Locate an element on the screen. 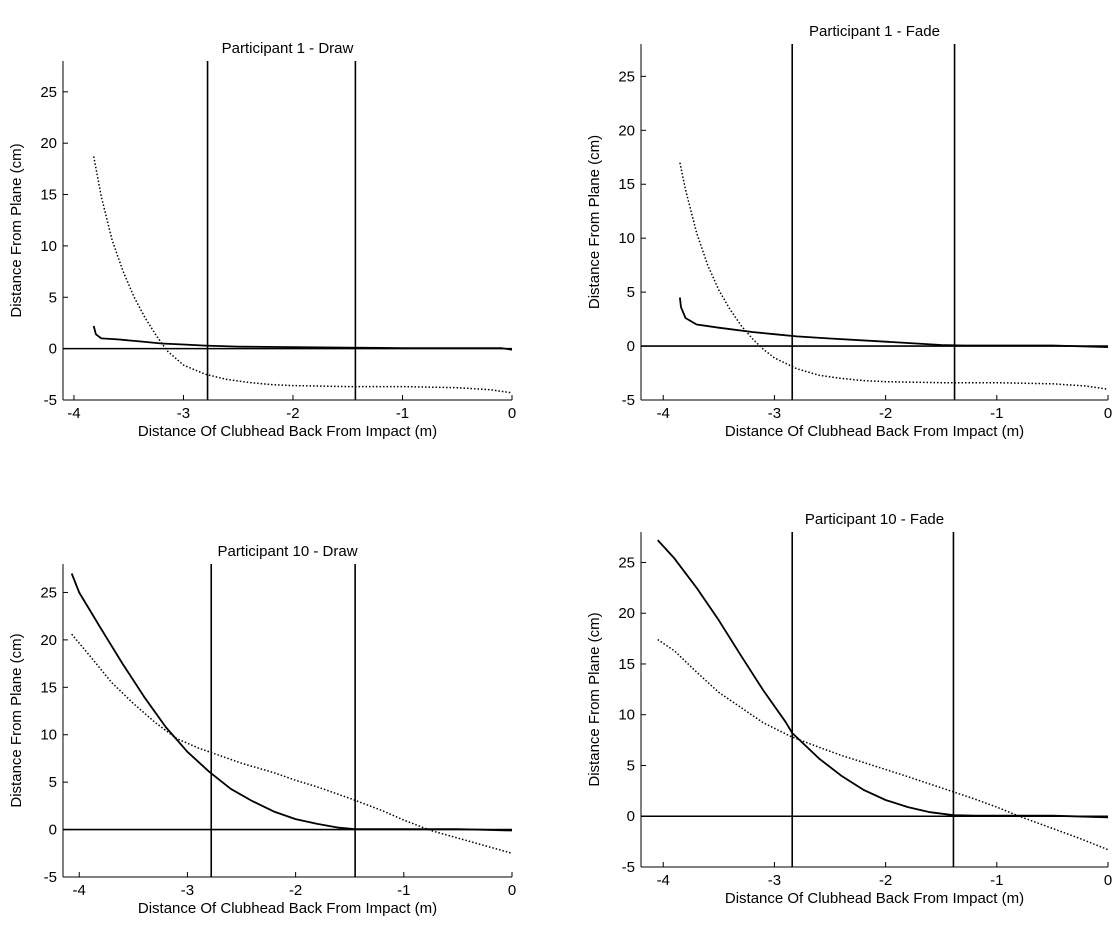 The width and height of the screenshot is (1115, 948). chart-title: Participant 1 - Draw is located at coordinates (288, 48).